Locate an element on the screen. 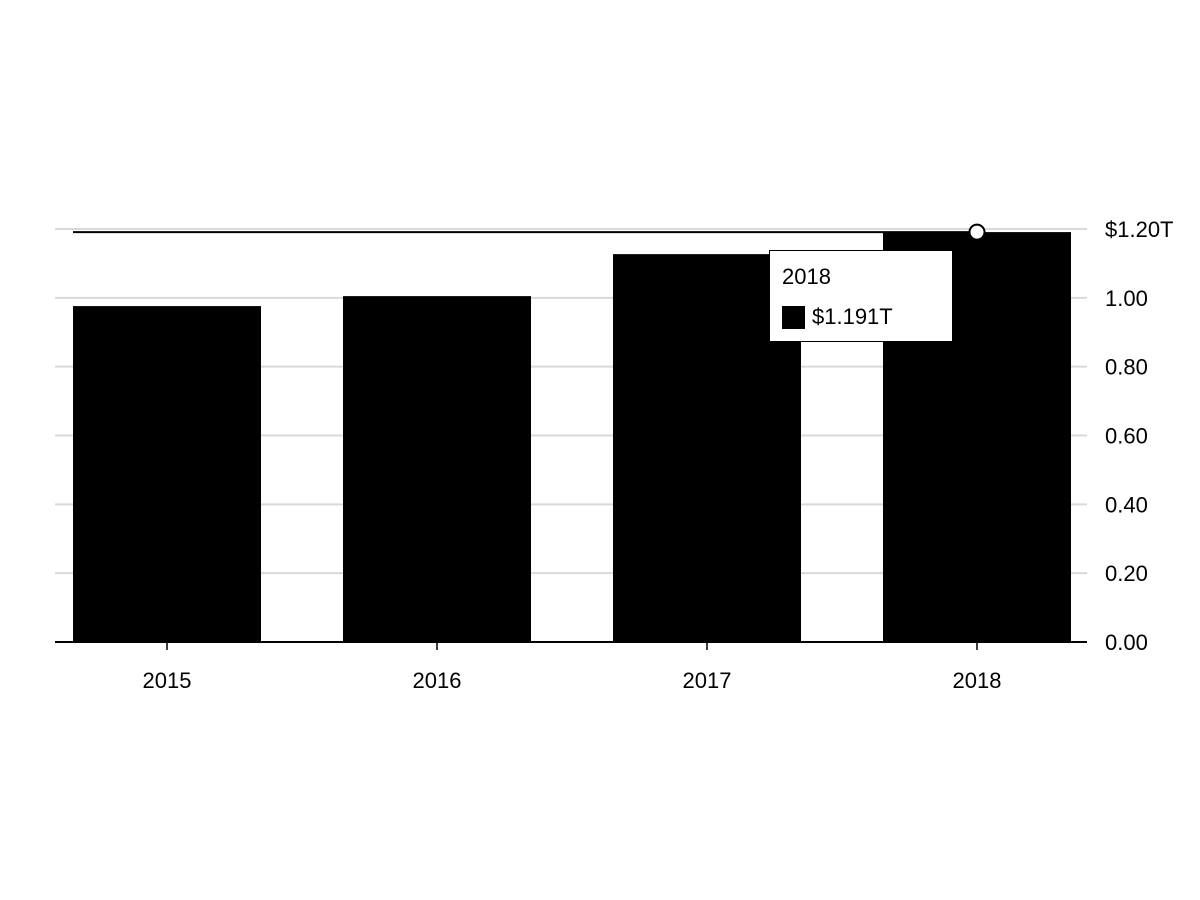 This screenshot has width=1200, height=900. bar-2016 is located at coordinates (437, 469).